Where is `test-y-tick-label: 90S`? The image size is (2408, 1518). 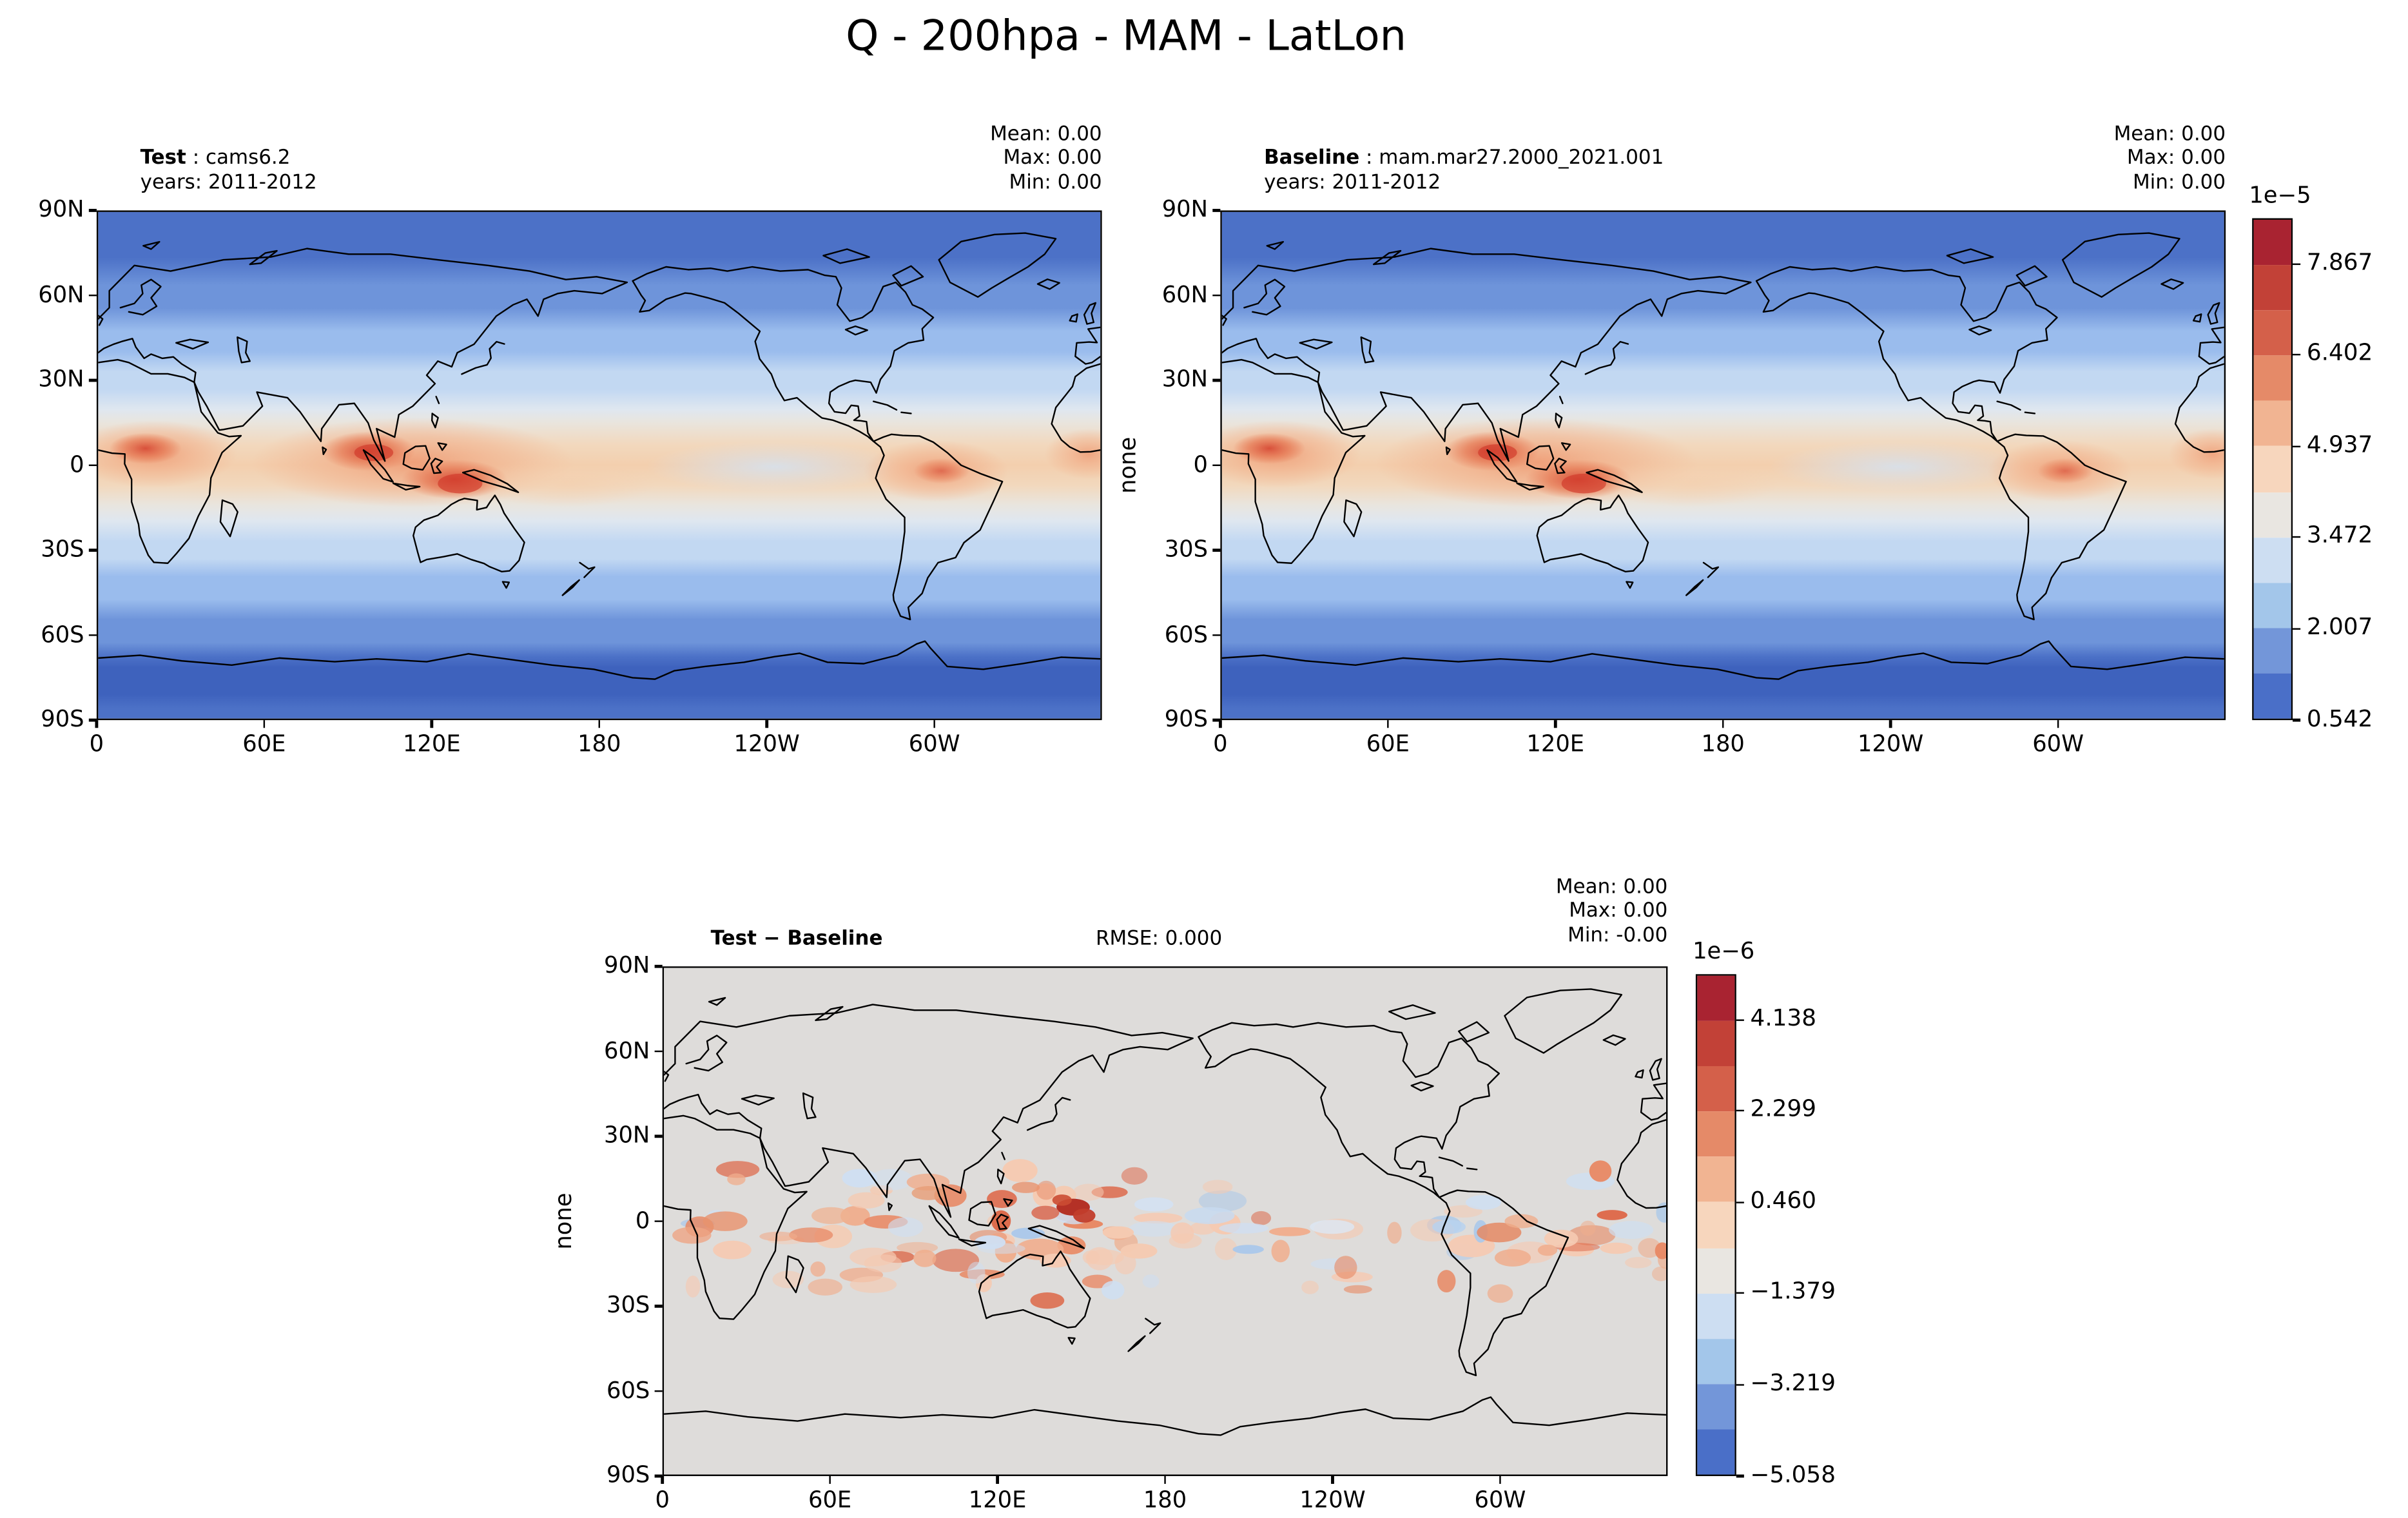 test-y-tick-label: 90S is located at coordinates (62, 719).